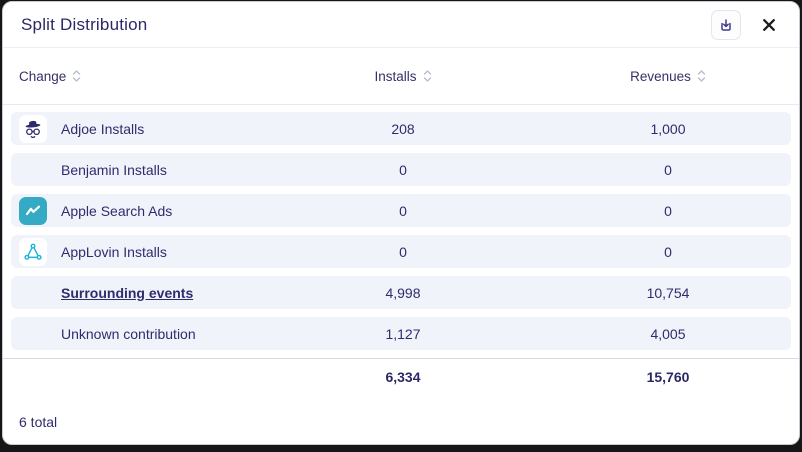  Describe the element at coordinates (668, 292) in the screenshot. I see `revenues-cell: 10,754` at that location.